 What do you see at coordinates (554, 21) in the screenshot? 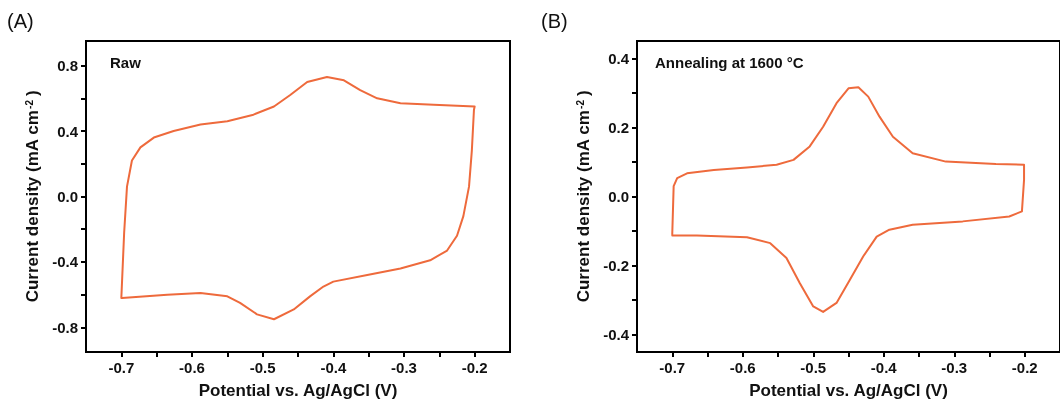
I see `chart-title: (B)` at bounding box center [554, 21].